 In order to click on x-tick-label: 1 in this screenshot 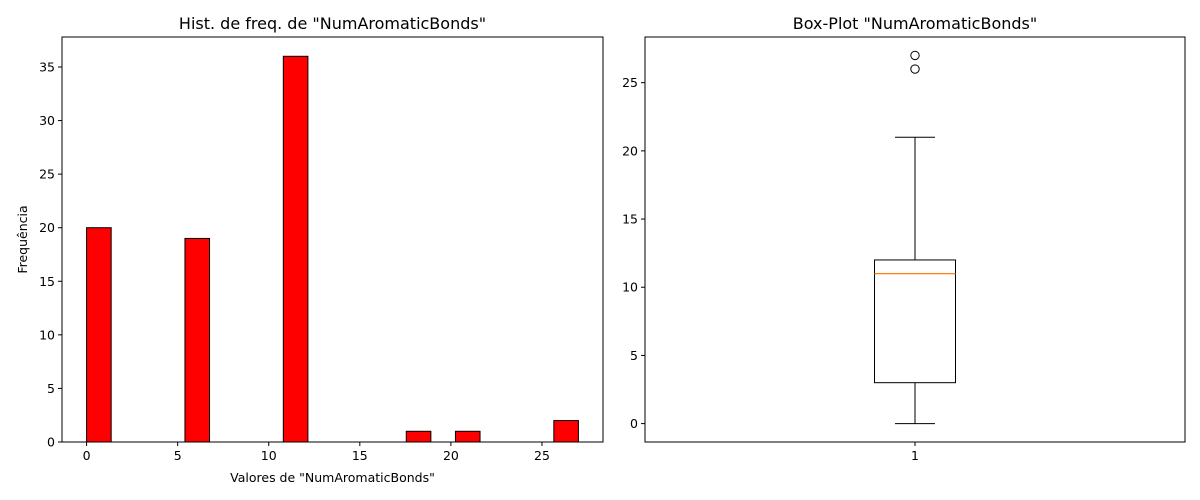, I will do `click(915, 455)`.